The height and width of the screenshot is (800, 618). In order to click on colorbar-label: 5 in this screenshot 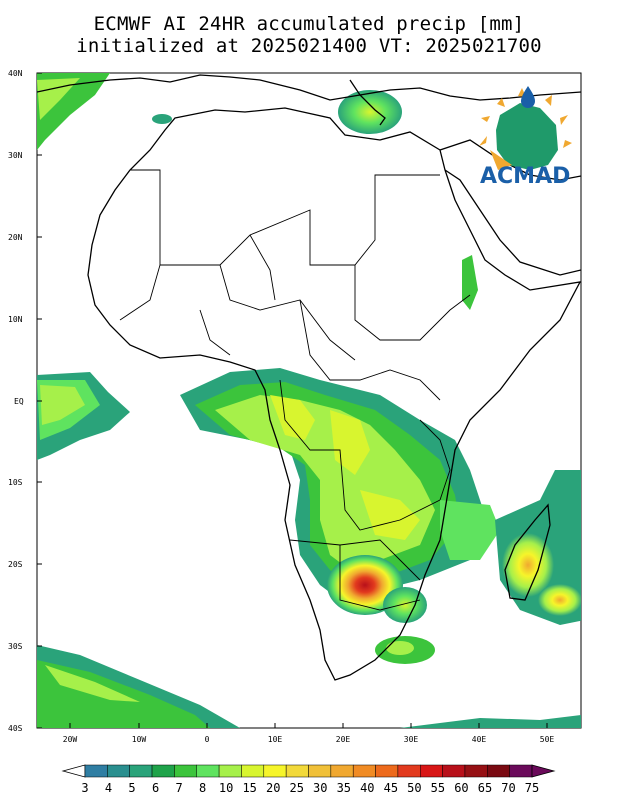, I will do `click(131, 788)`.